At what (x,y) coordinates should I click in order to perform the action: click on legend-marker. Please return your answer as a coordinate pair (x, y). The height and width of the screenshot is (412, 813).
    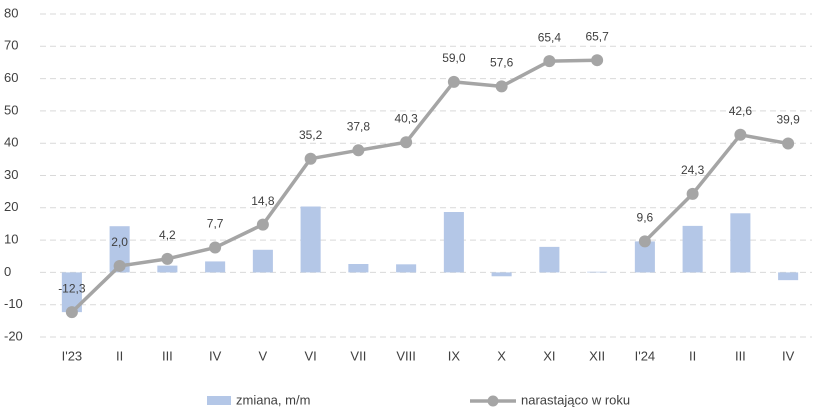
    Looking at the image, I should click on (493, 401).